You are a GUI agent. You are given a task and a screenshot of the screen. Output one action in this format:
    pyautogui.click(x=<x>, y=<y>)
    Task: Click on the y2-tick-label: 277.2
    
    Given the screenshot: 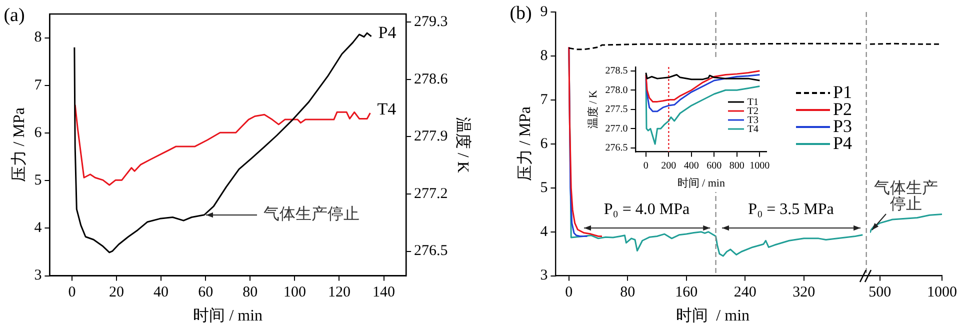 What is the action you would take?
    pyautogui.click(x=431, y=194)
    